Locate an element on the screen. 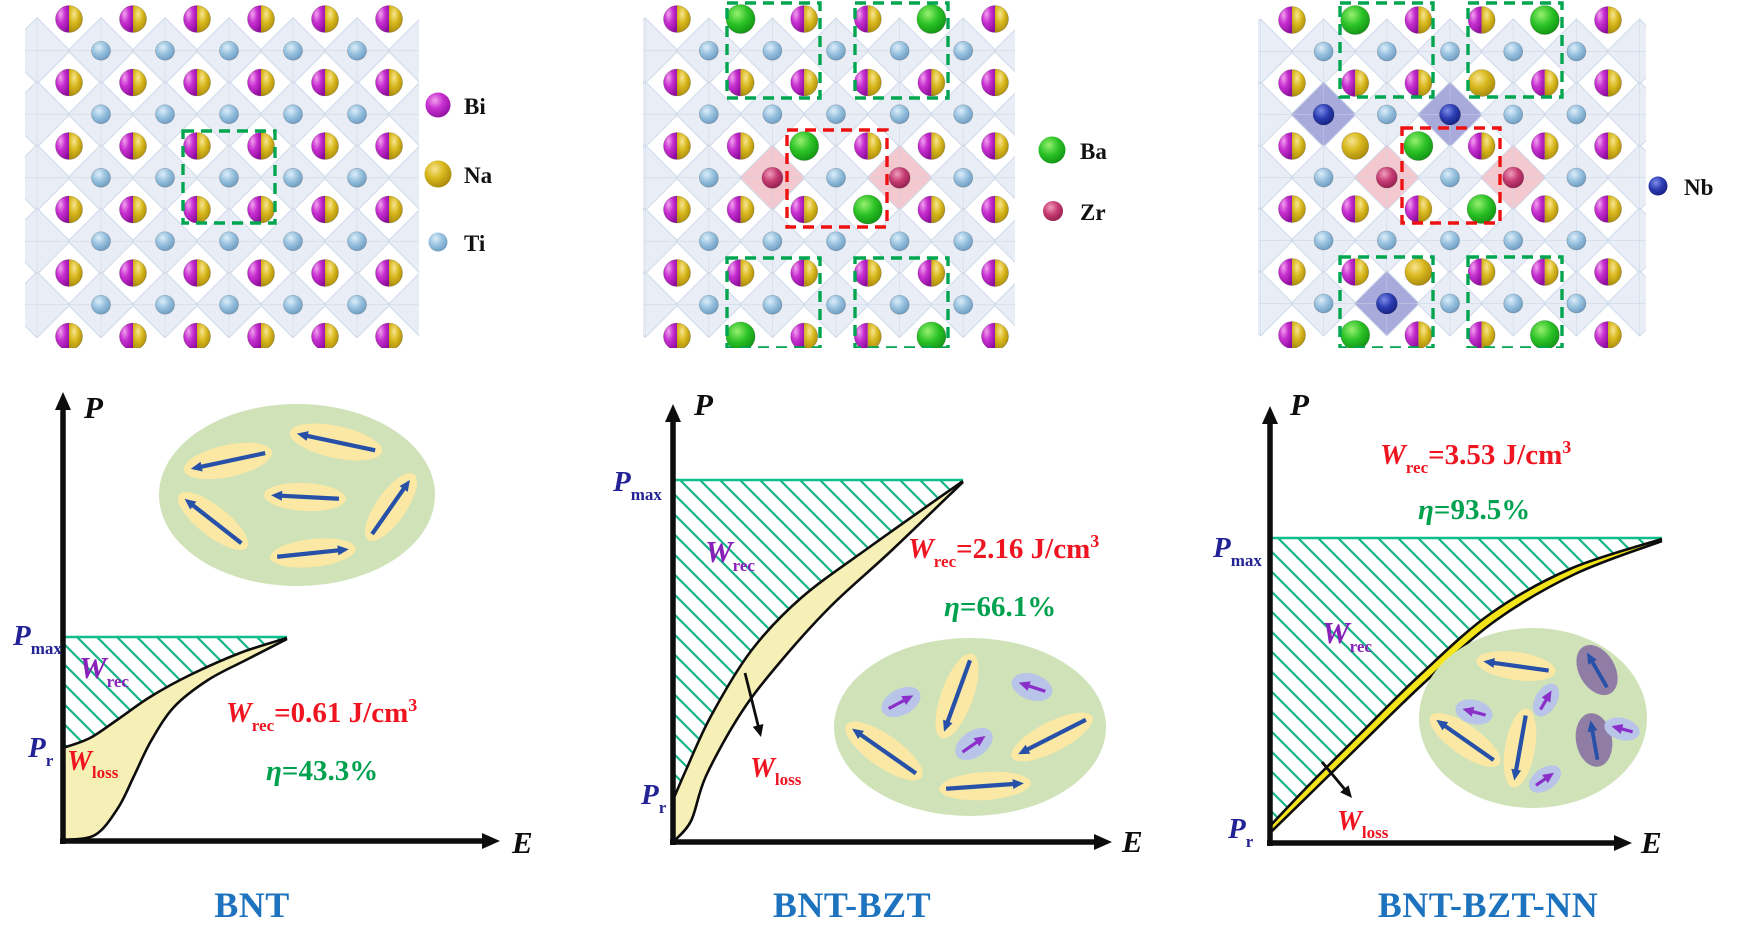 The image size is (1750, 927). pe-plot-bnt-bzt is located at coordinates (888, 627).